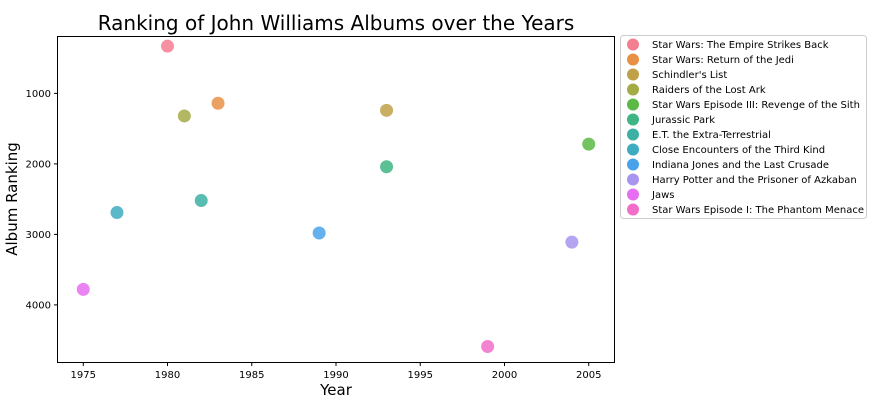 The image size is (882, 407). Describe the element at coordinates (336, 390) in the screenshot. I see `x-axis-title: Year` at that location.